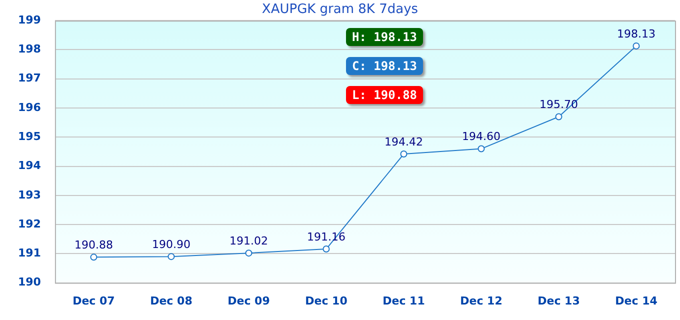 The image size is (680, 320). Describe the element at coordinates (29, 19) in the screenshot. I see `y-tick-label: 199` at that location.